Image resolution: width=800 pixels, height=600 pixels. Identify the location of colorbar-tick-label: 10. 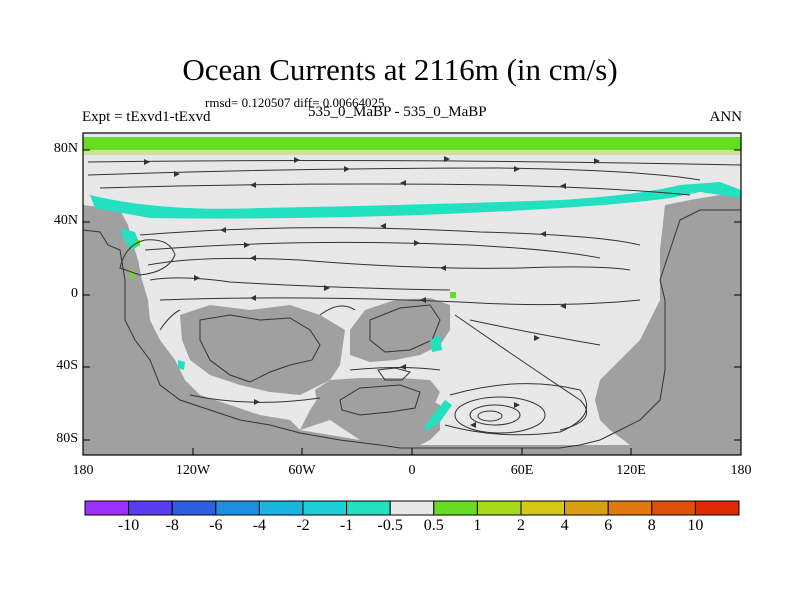
(695, 525).